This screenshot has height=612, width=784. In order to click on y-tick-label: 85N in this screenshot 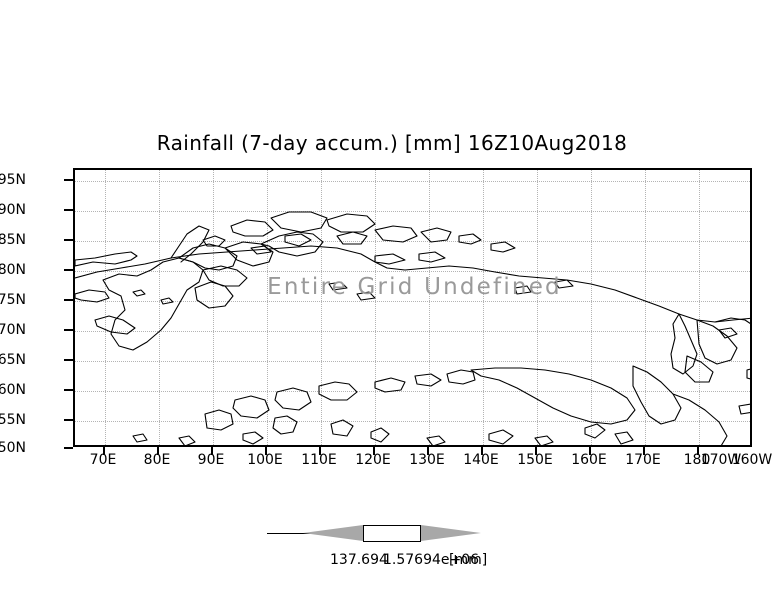, I will do `click(13, 240)`.